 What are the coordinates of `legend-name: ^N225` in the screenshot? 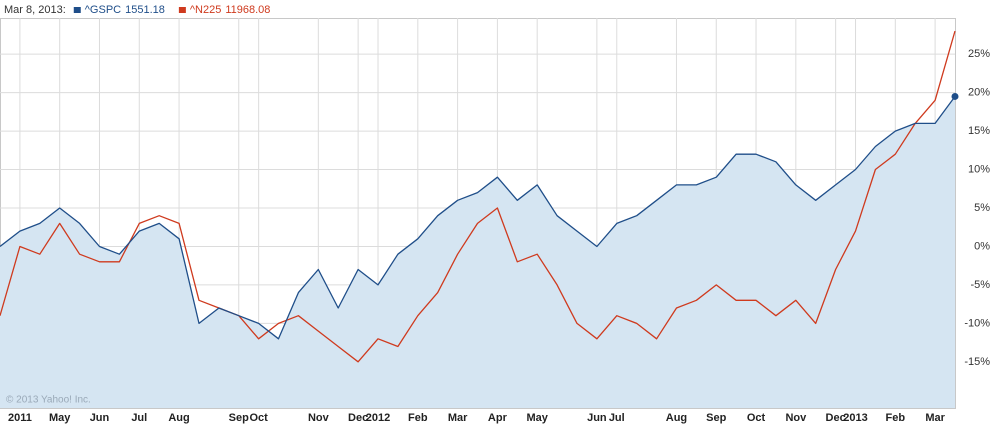 It's located at (205, 10).